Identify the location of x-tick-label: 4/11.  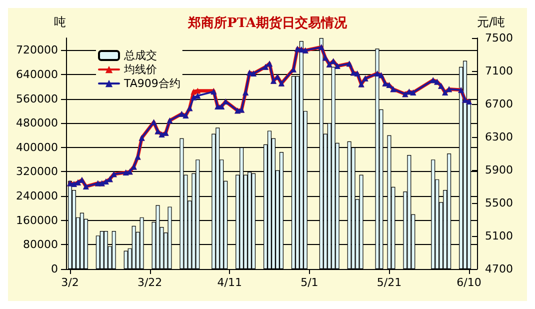
(229, 282).